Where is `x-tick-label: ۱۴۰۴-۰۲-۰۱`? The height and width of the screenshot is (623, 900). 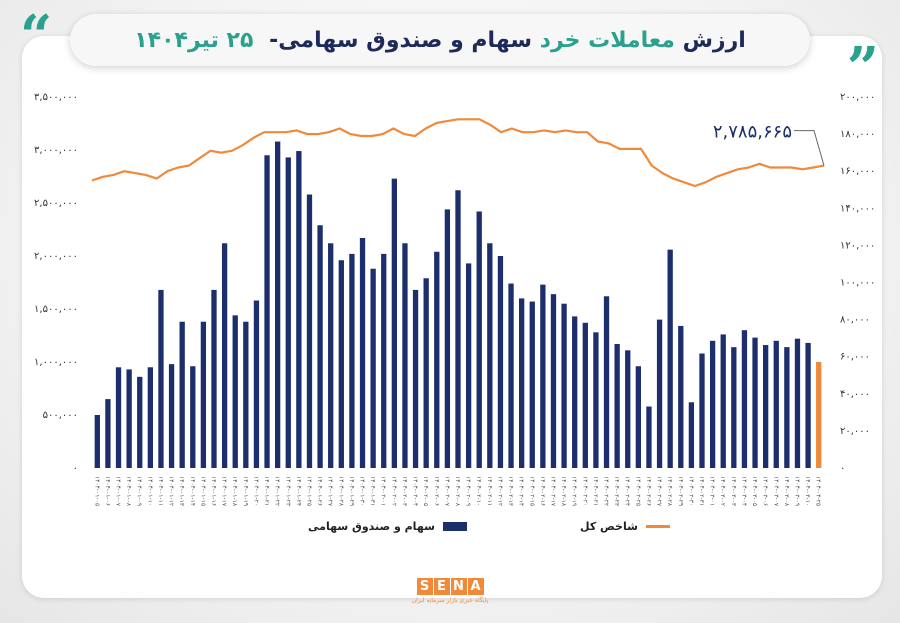 x-tick-label: ۱۴۰۴-۰۲-۰۱ is located at coordinates (383, 491).